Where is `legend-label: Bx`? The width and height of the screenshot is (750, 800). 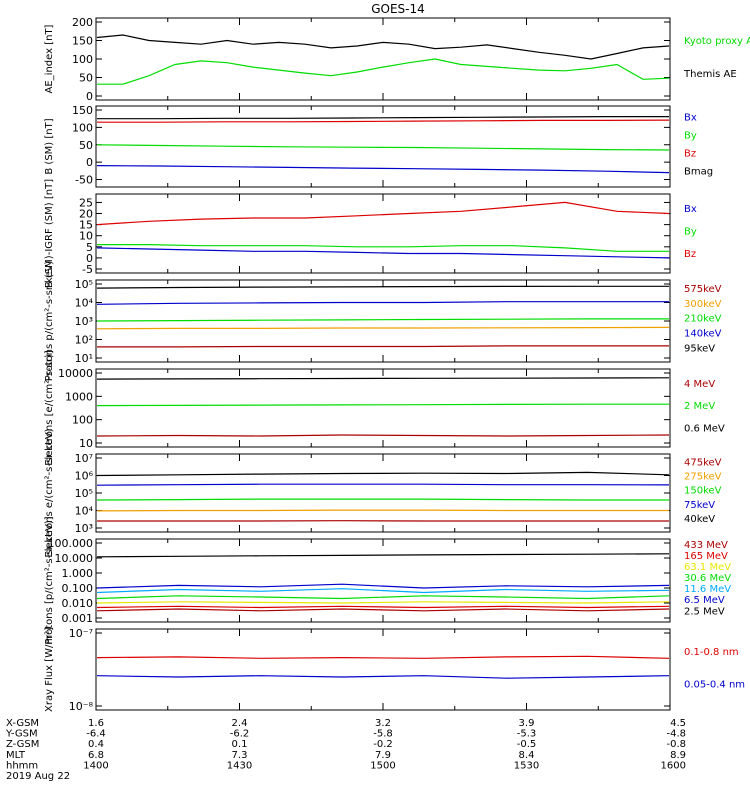 legend-label: Bx is located at coordinates (690, 117).